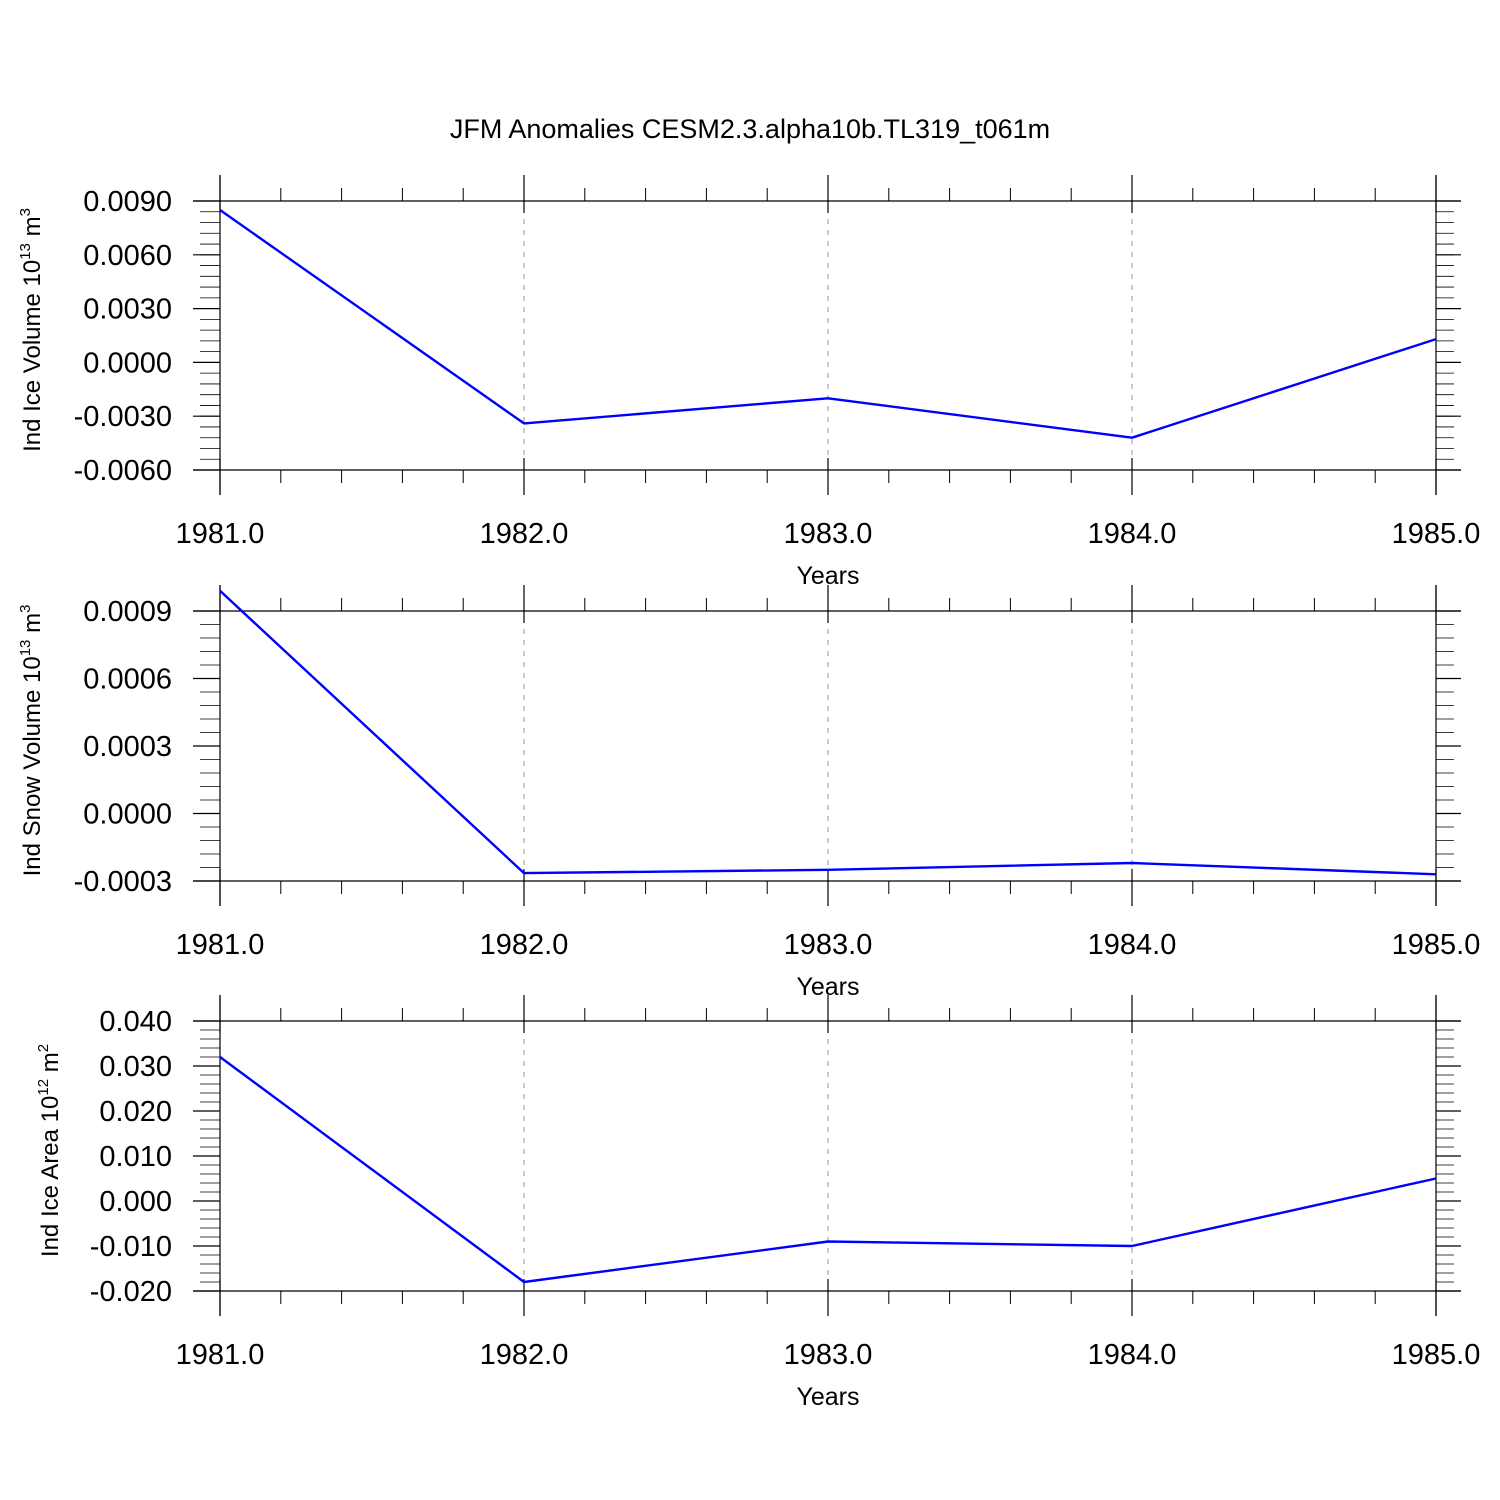 The image size is (1500, 1500). What do you see at coordinates (131, 1292) in the screenshot?
I see `y-tick-label: -0.020` at bounding box center [131, 1292].